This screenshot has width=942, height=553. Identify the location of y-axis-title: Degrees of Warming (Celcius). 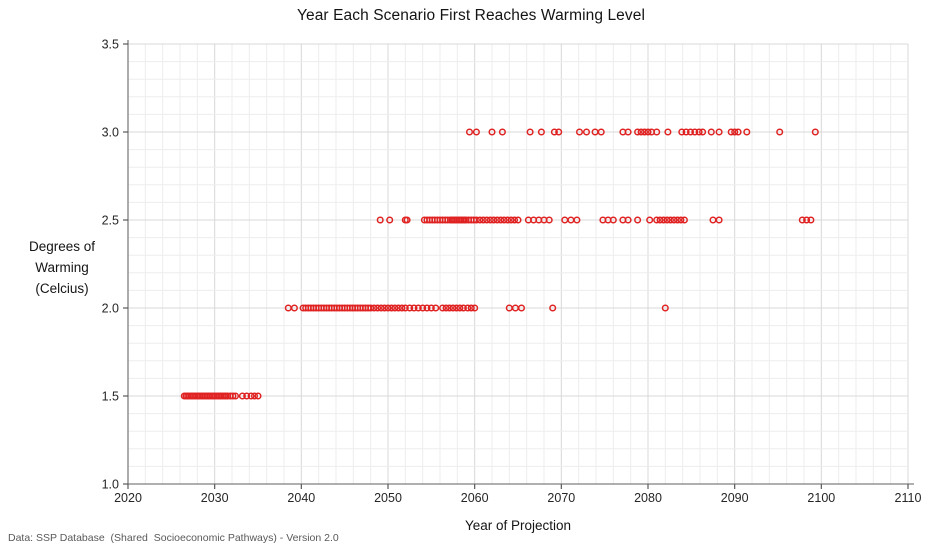
(62, 267).